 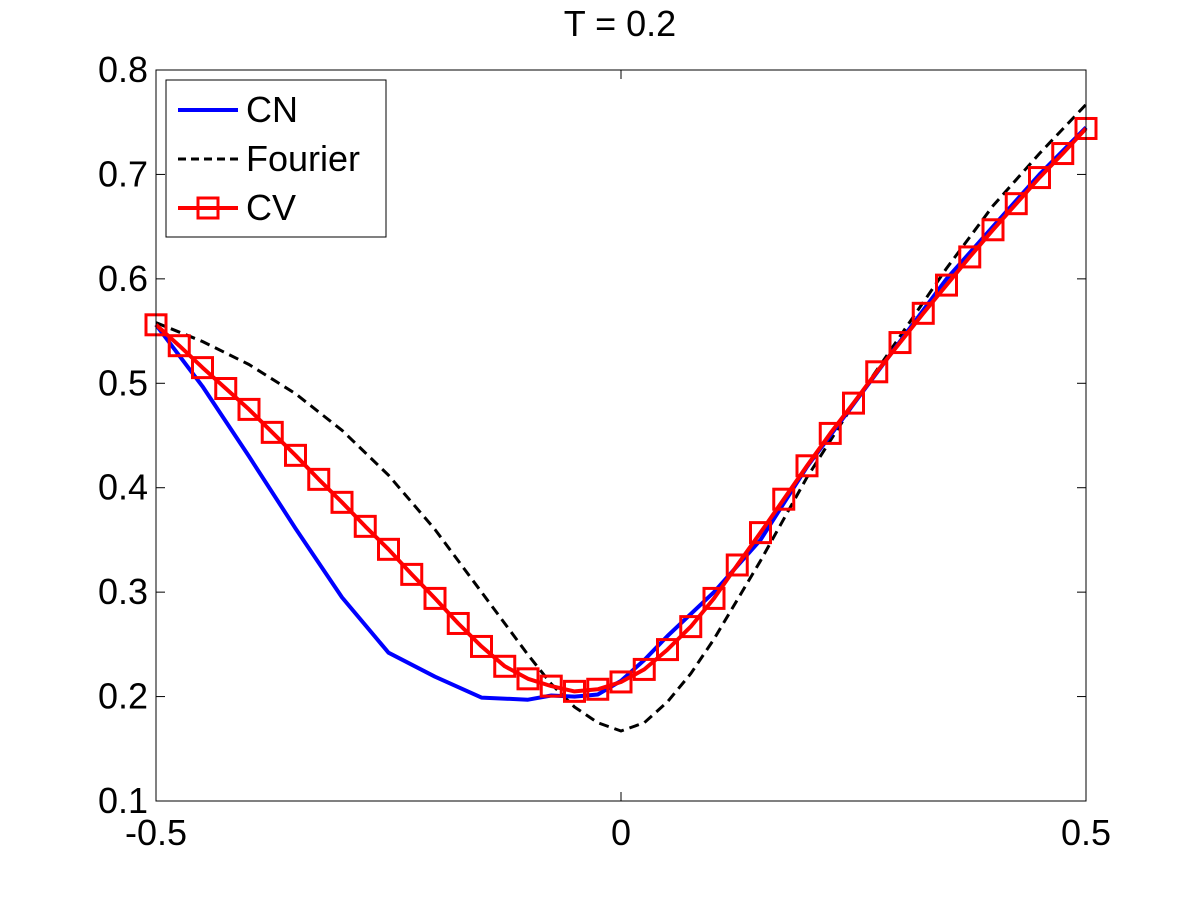 I want to click on legend-label-fourier: Fourier, so click(x=303, y=158).